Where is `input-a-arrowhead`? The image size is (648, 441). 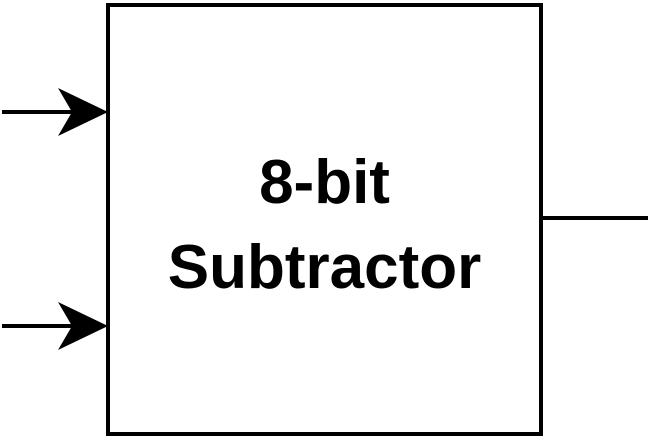 input-a-arrowhead is located at coordinates (83, 112).